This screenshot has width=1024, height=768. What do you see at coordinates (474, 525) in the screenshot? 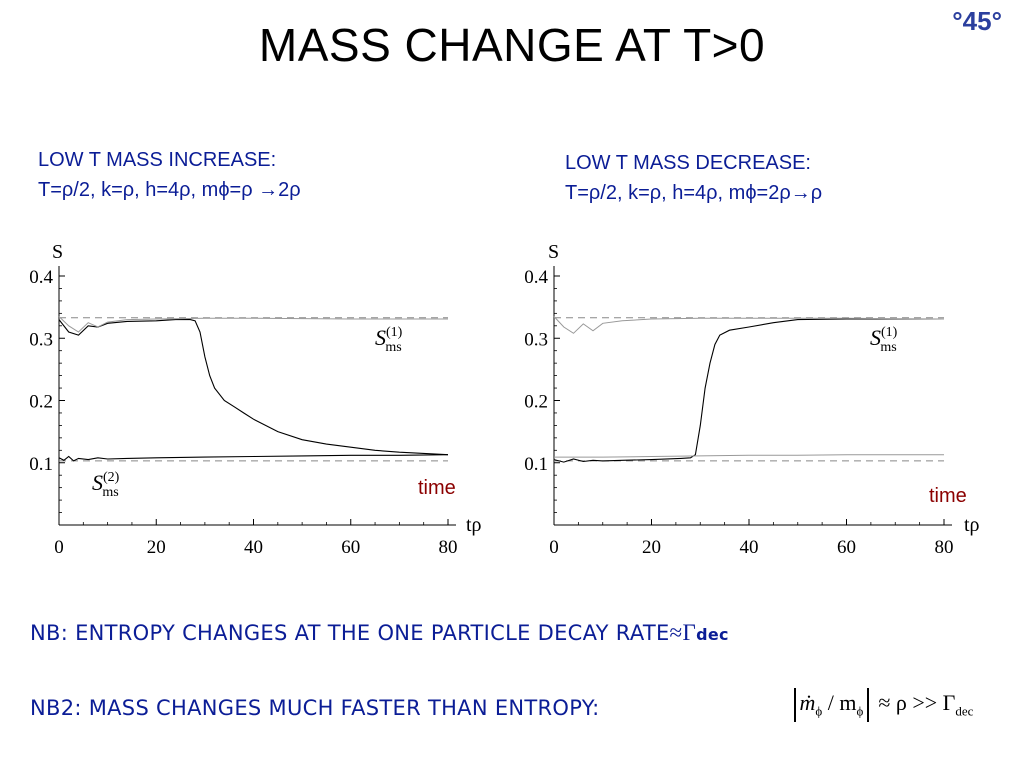
I see `chart-1-x-axis-label: tρ` at bounding box center [474, 525].